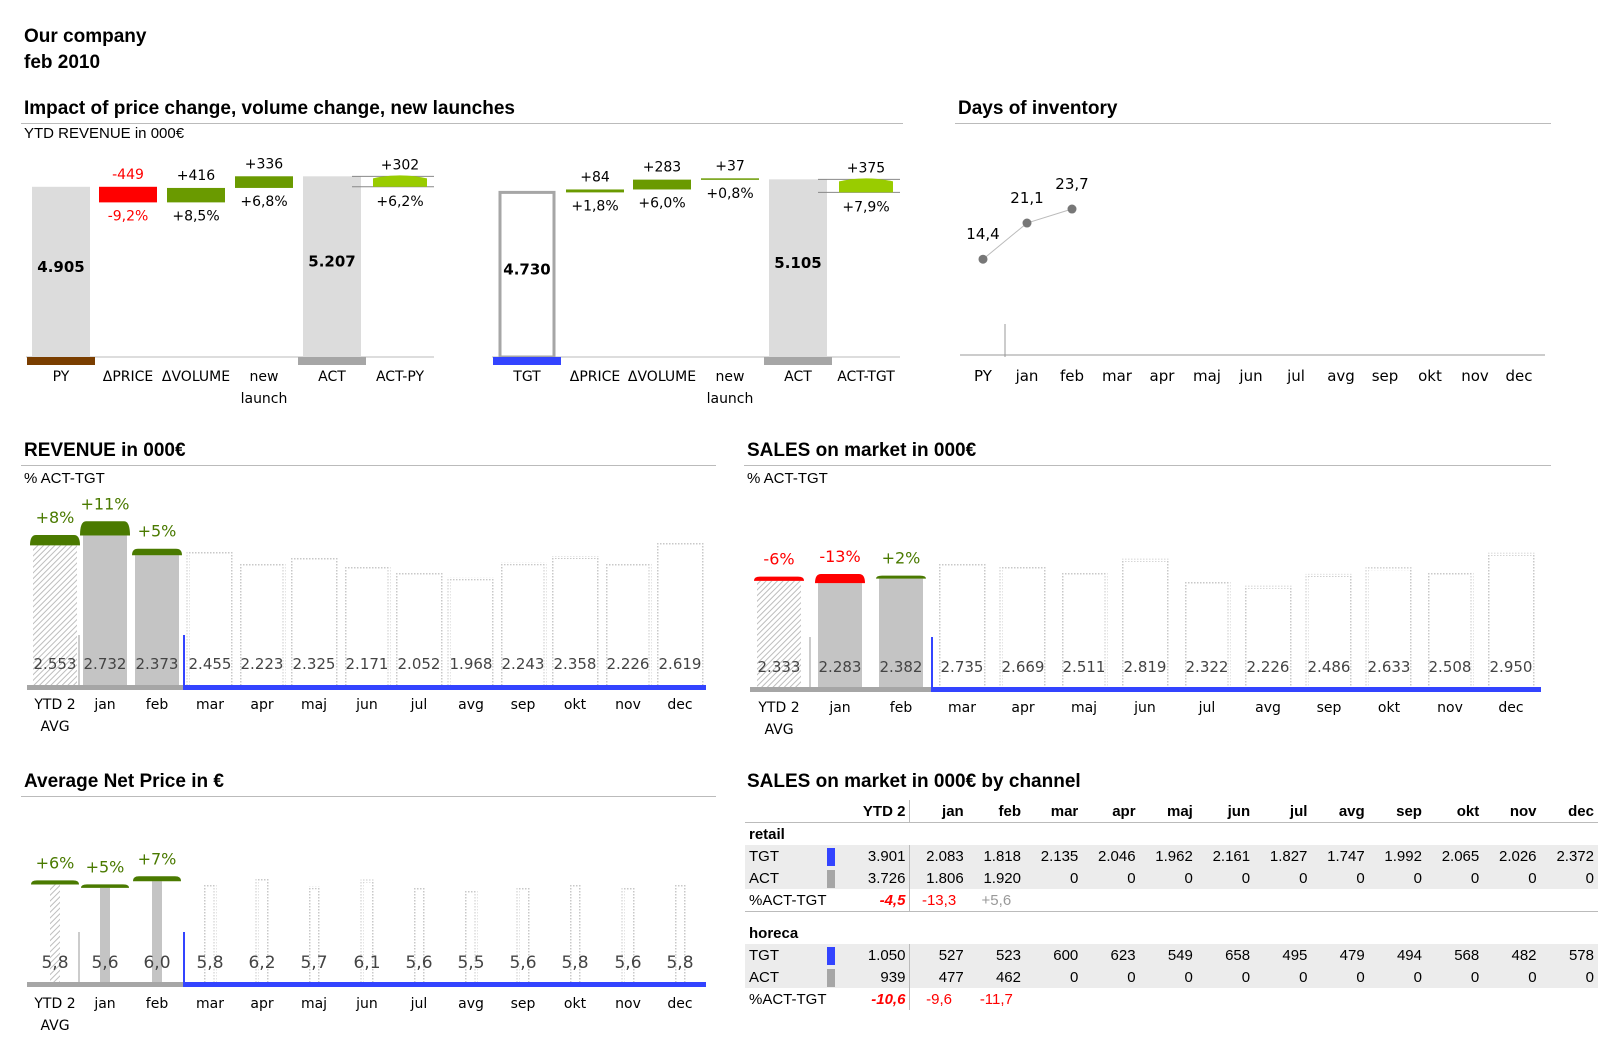 This screenshot has width=1598, height=1063. I want to click on channel-cell: 482, so click(1524, 955).